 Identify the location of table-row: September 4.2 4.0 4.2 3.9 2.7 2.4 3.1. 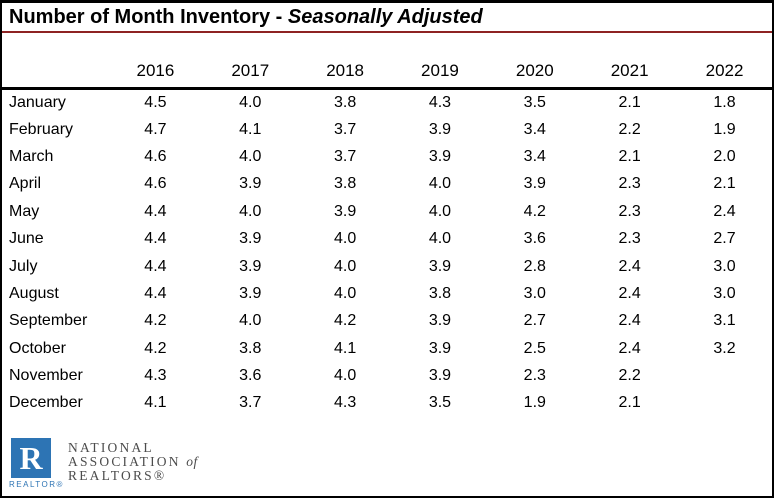
(387, 321).